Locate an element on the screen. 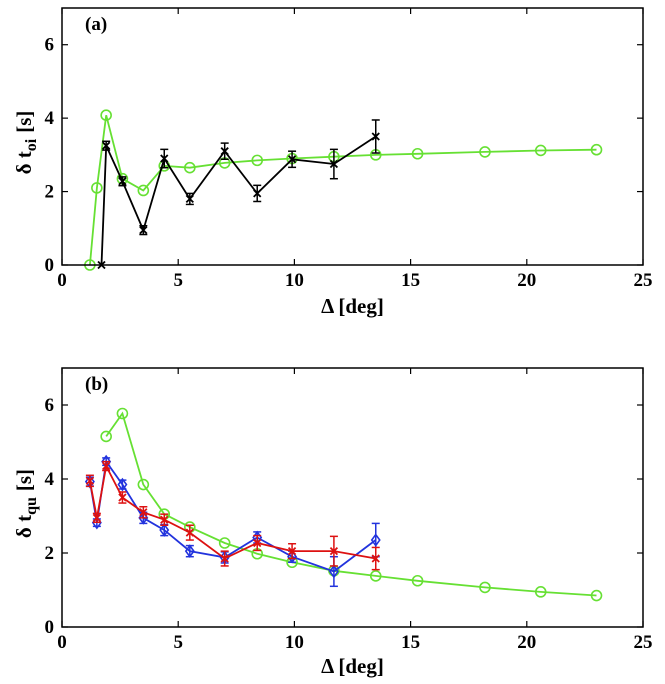  panel-label: (a) is located at coordinates (96, 24).